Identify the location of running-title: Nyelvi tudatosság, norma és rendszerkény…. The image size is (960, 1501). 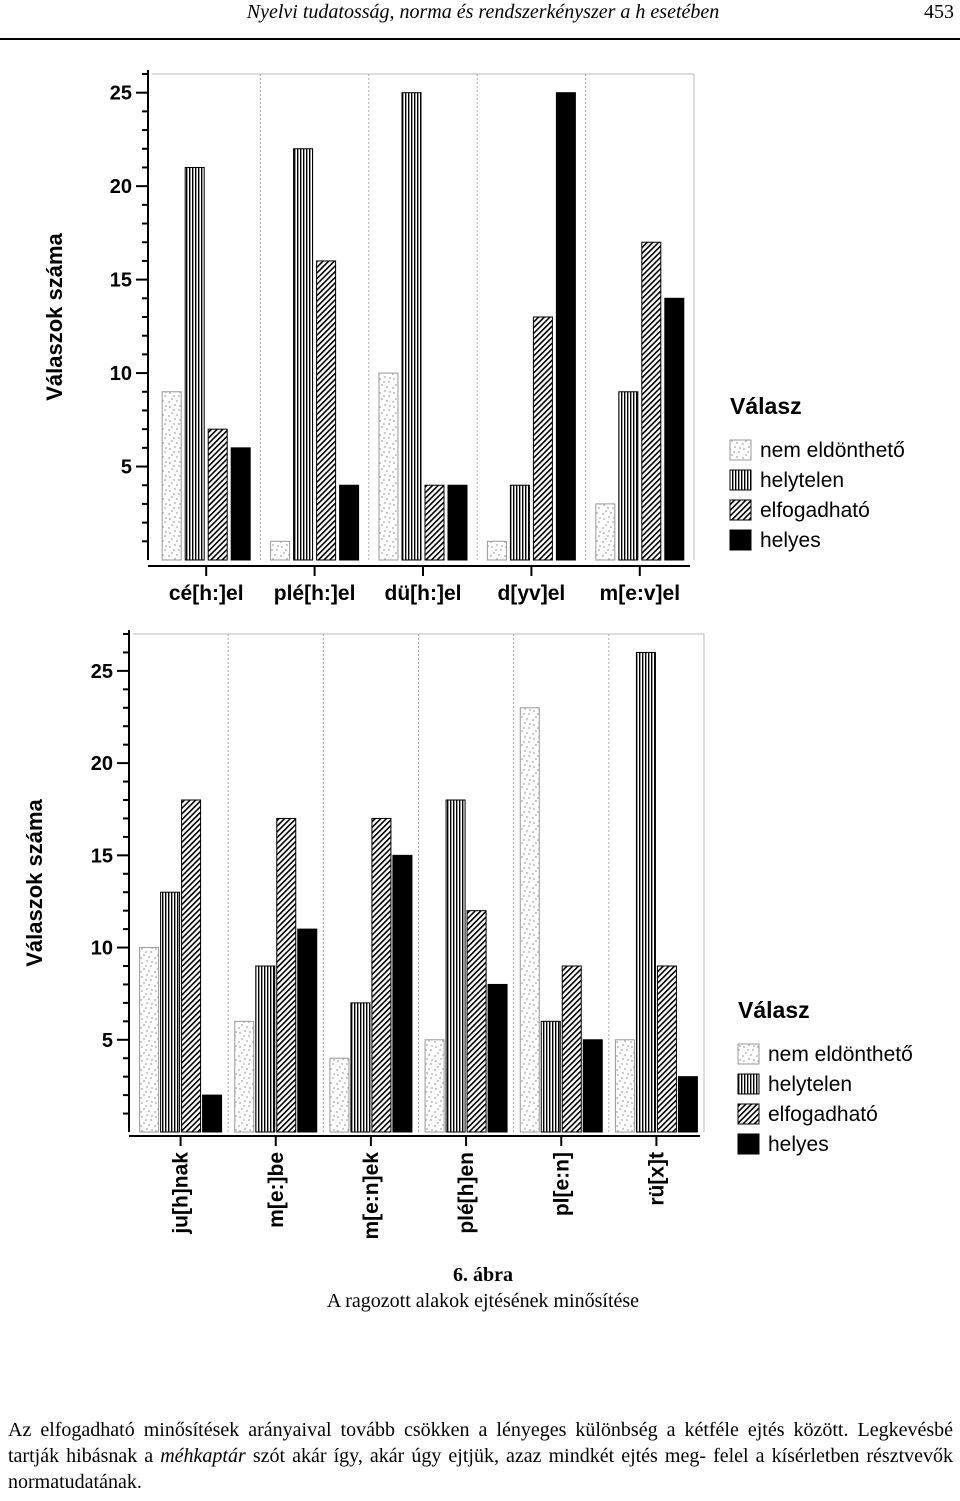
(483, 12).